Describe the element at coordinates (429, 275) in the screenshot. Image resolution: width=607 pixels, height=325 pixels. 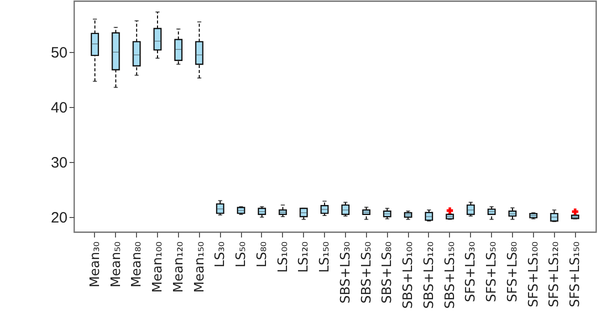
I see `x-tick-label: SBS+LS₁₂₀` at that location.